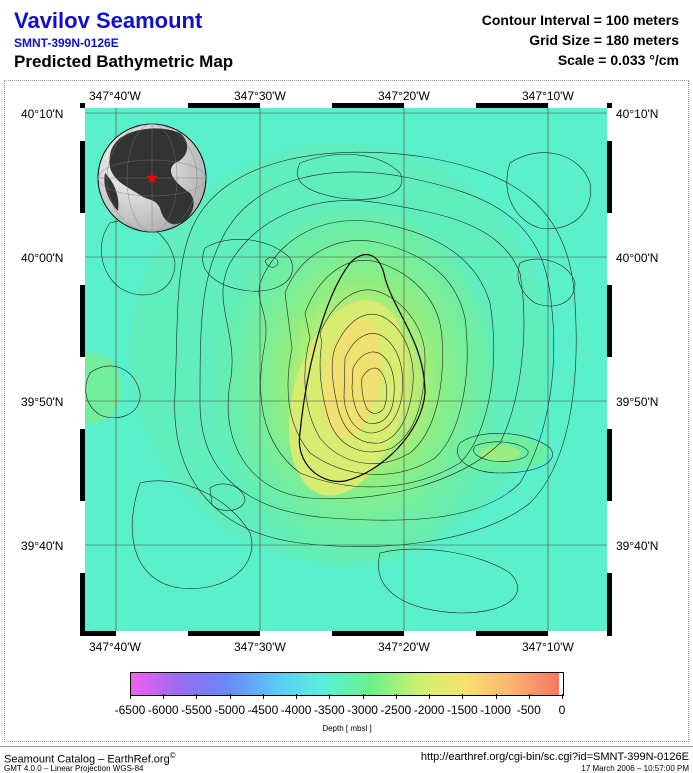 The width and height of the screenshot is (693, 773). Describe the element at coordinates (124, 61) in the screenshot. I see `map-subtitle: Predicted Bathymetric Map` at that location.